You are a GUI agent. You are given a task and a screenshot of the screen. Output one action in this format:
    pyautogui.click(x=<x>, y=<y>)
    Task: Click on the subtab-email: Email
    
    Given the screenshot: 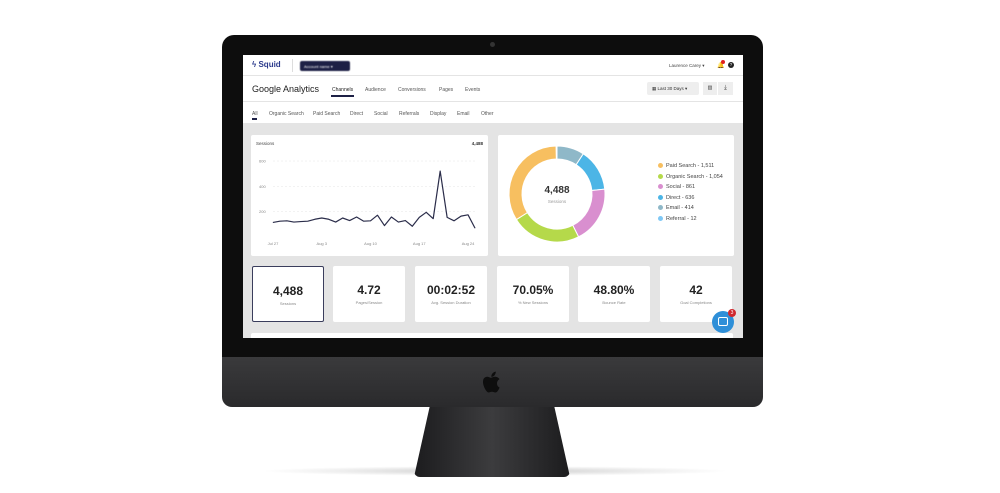 What is the action you would take?
    pyautogui.click(x=463, y=114)
    